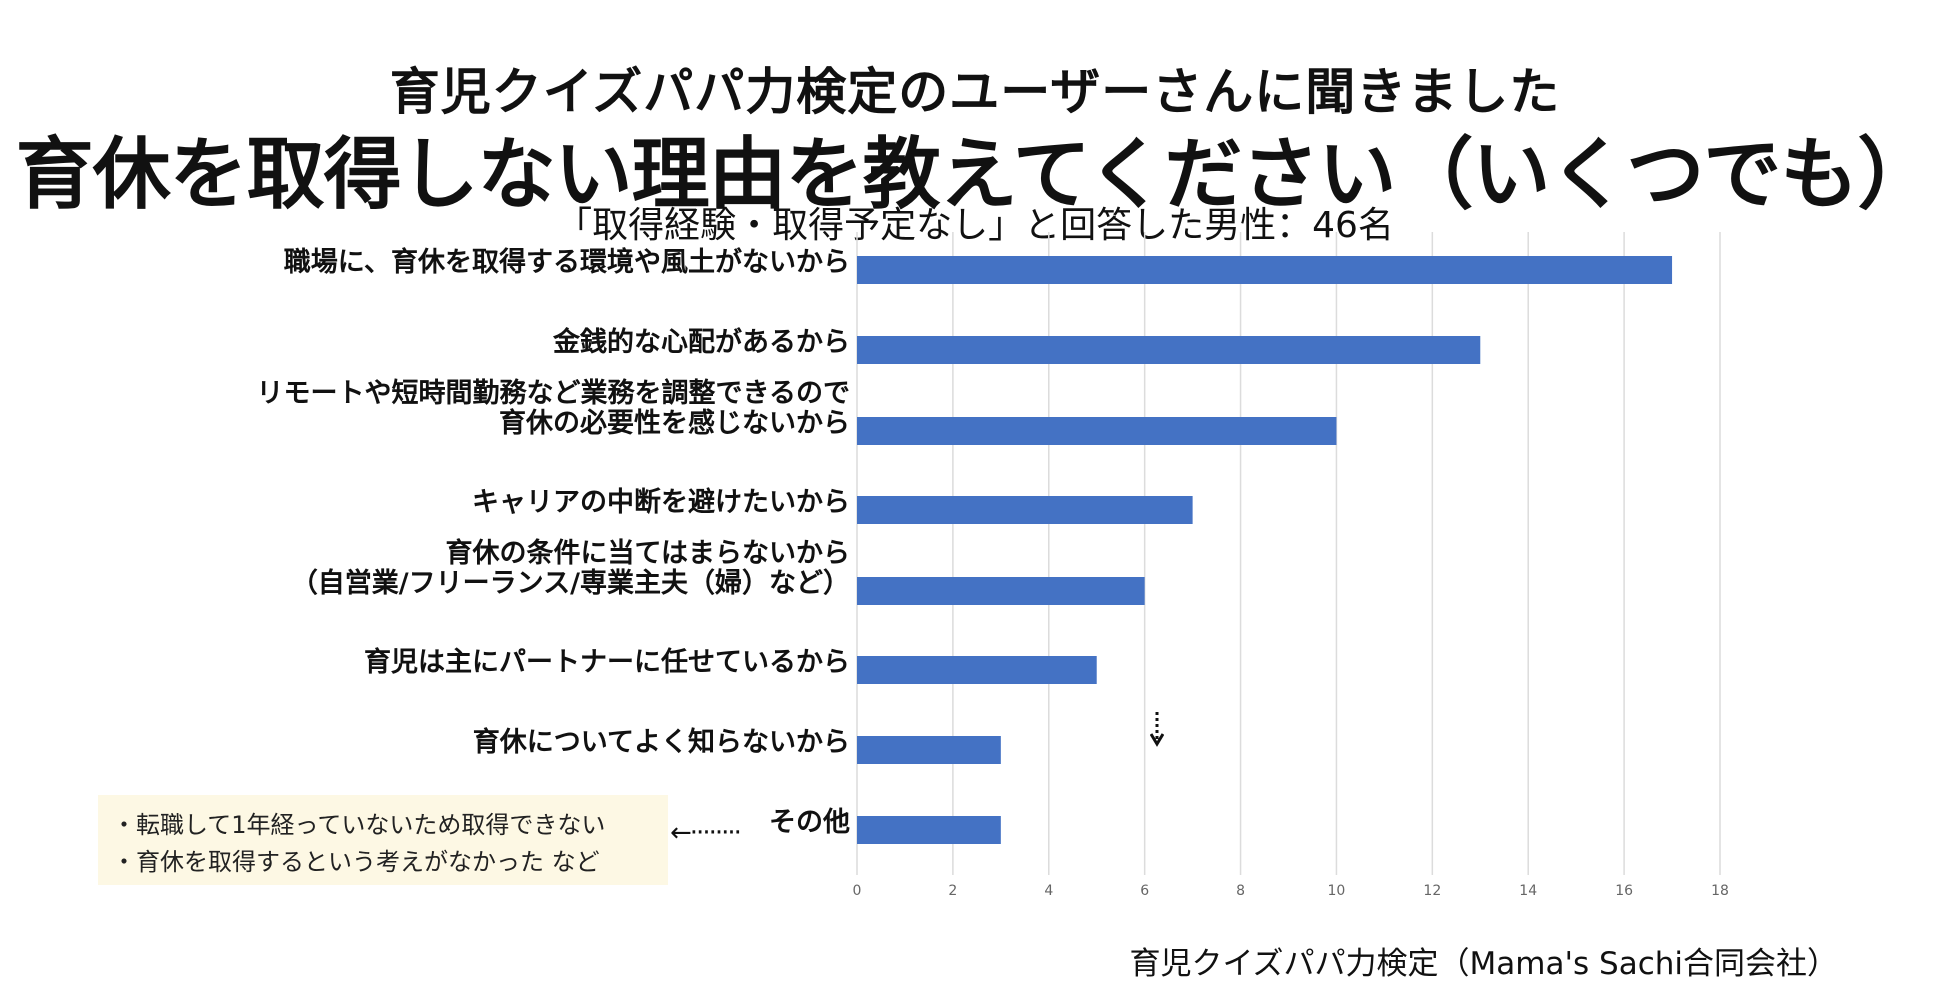 This screenshot has height=983, width=1950. What do you see at coordinates (1337, 891) in the screenshot?
I see `x-tick-label: 10` at bounding box center [1337, 891].